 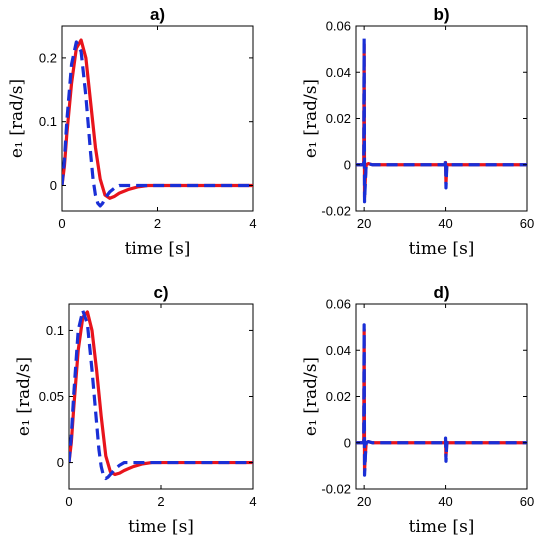 I want to click on y-tick-label: 0.2, so click(x=48, y=57).